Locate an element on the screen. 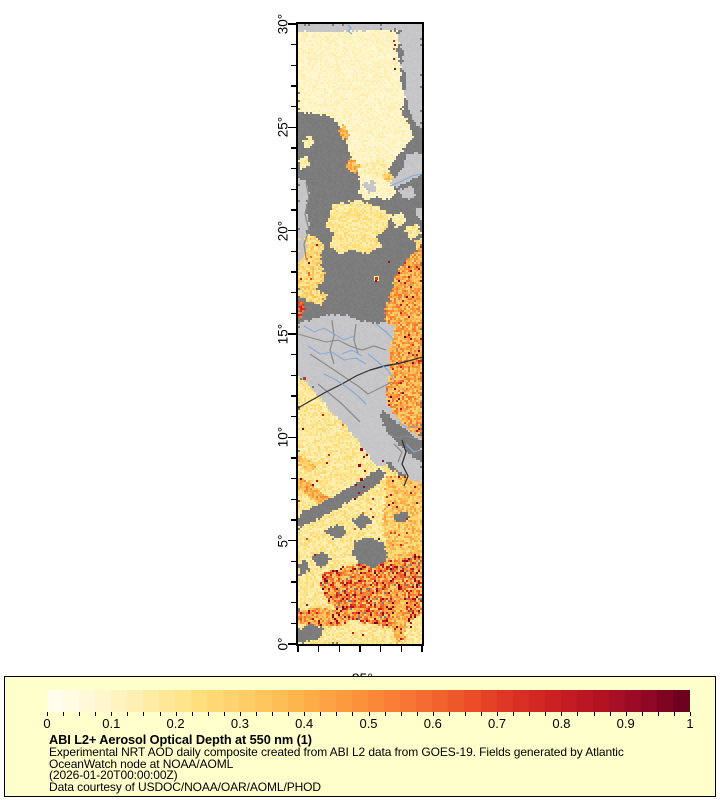  colorbar is located at coordinates (368, 701).